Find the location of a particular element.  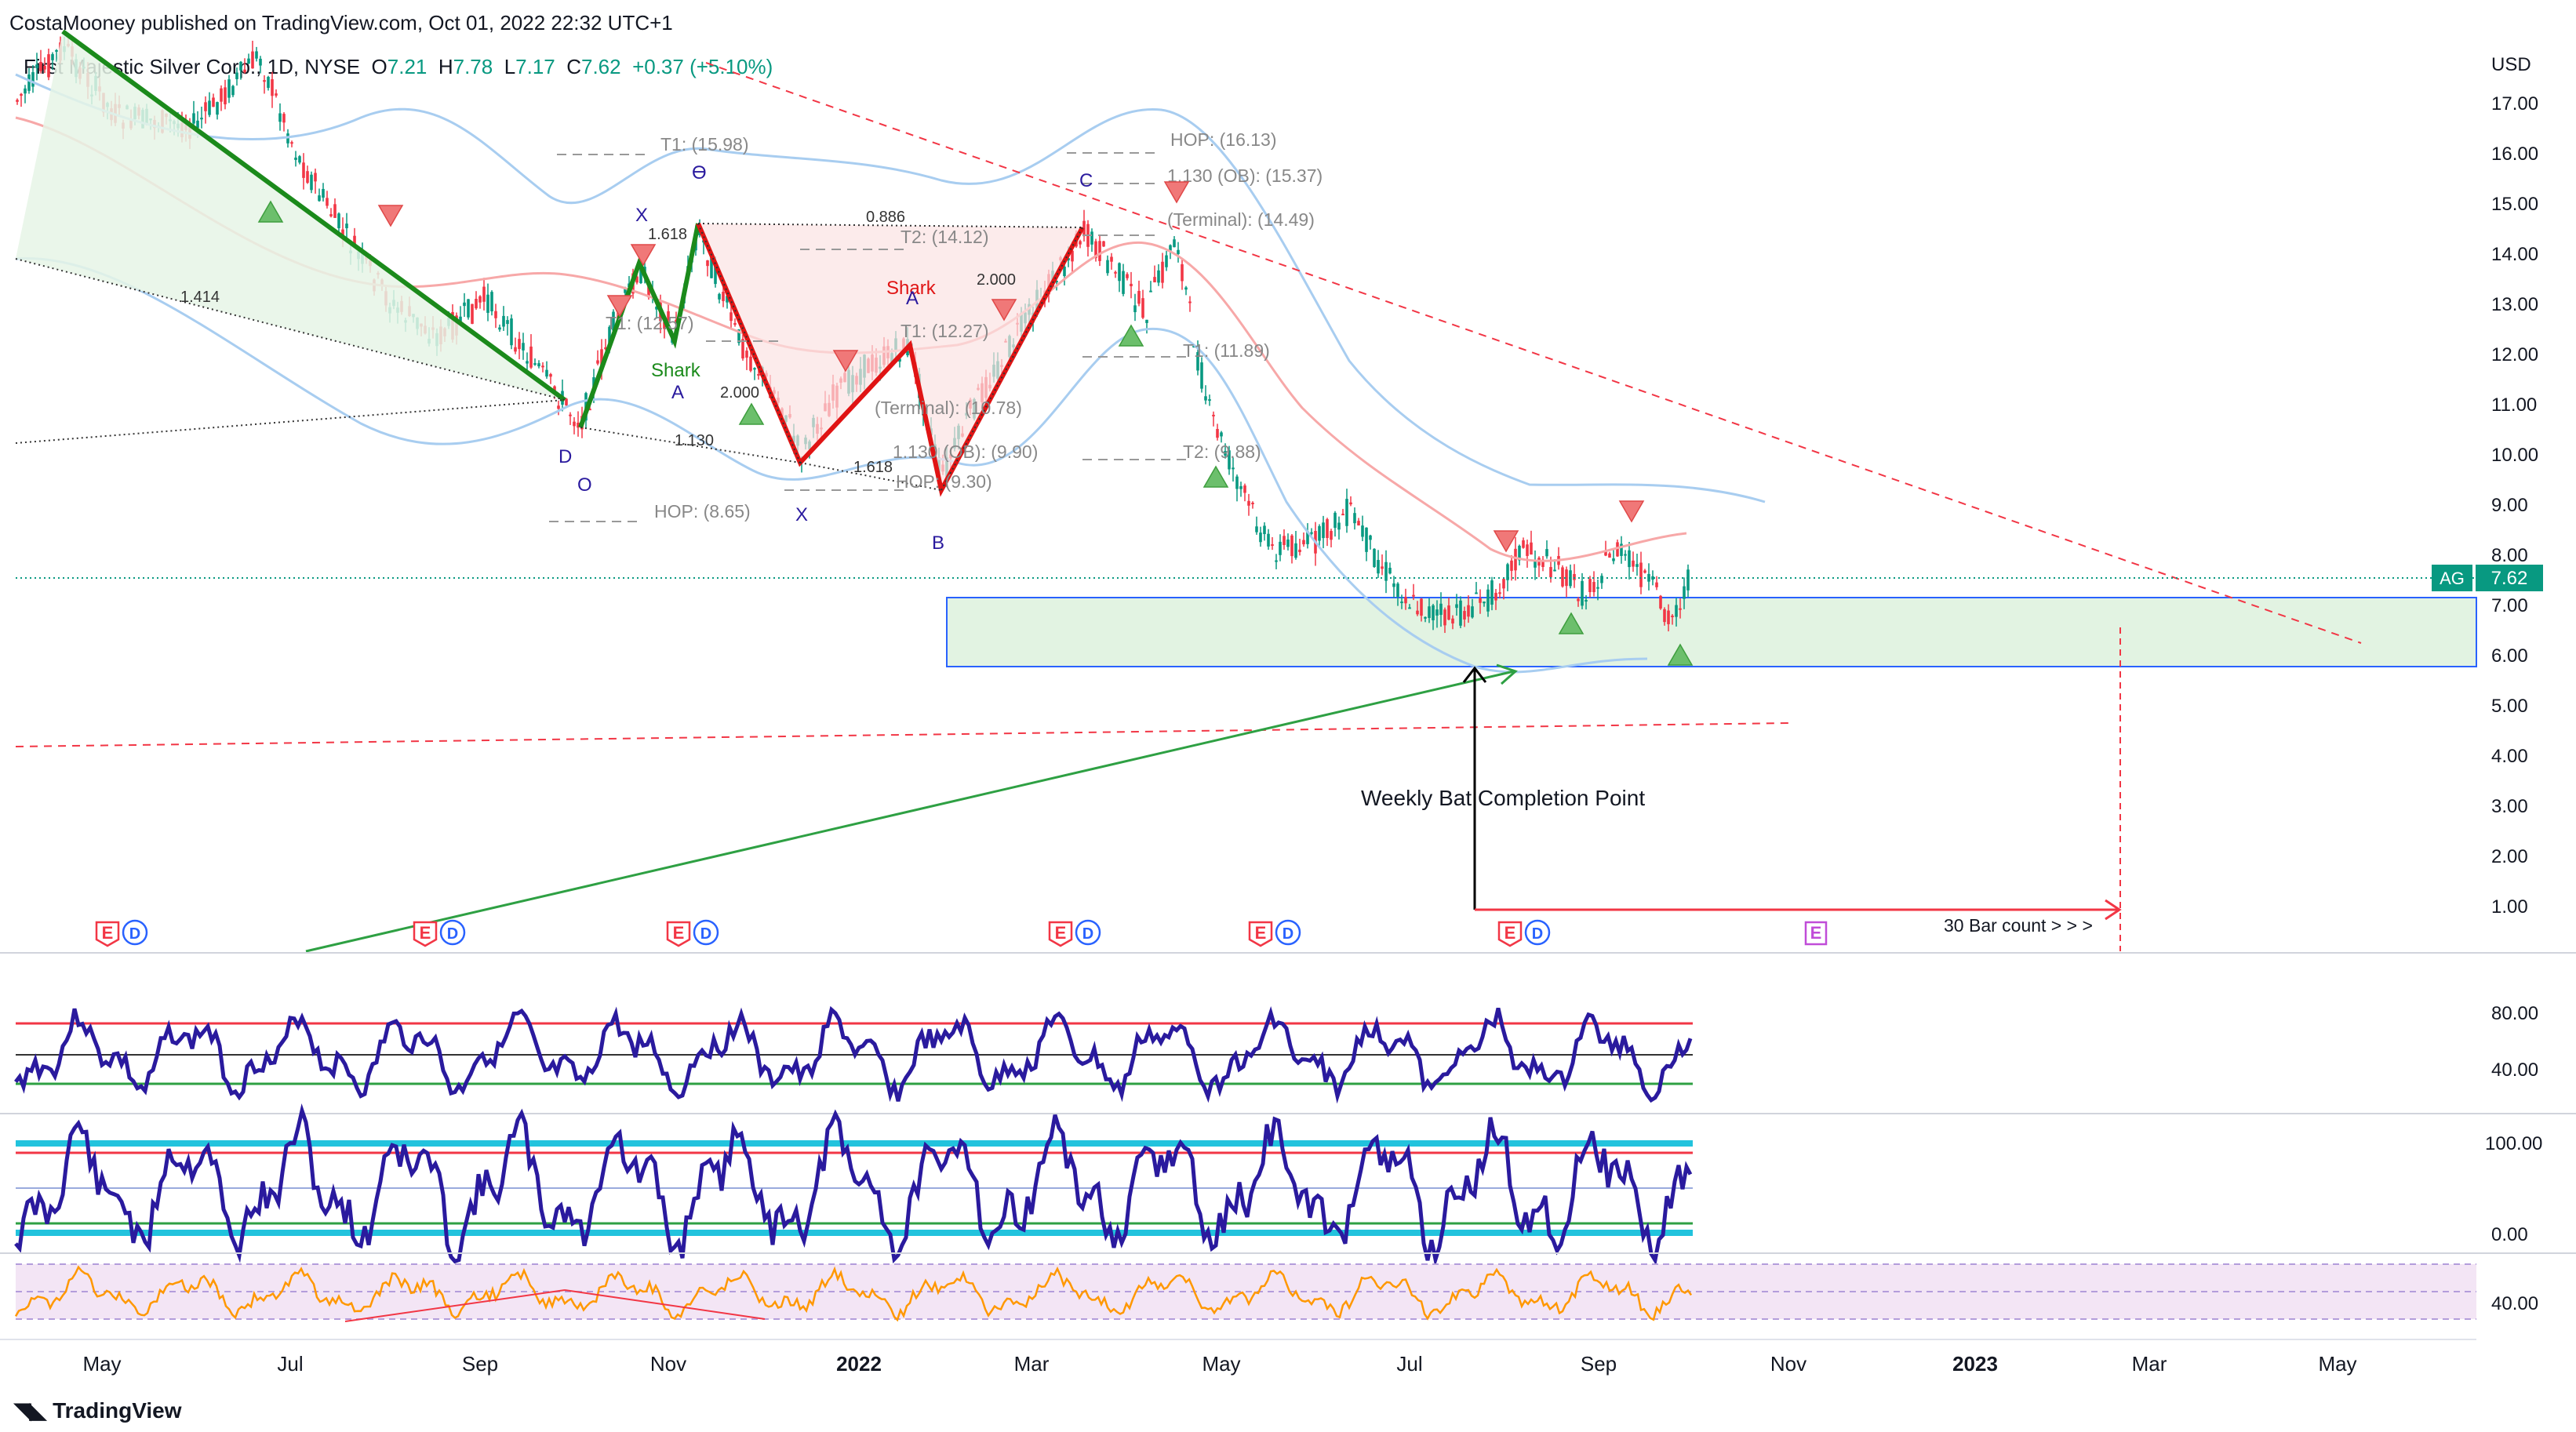

open-label: O is located at coordinates (379, 66).